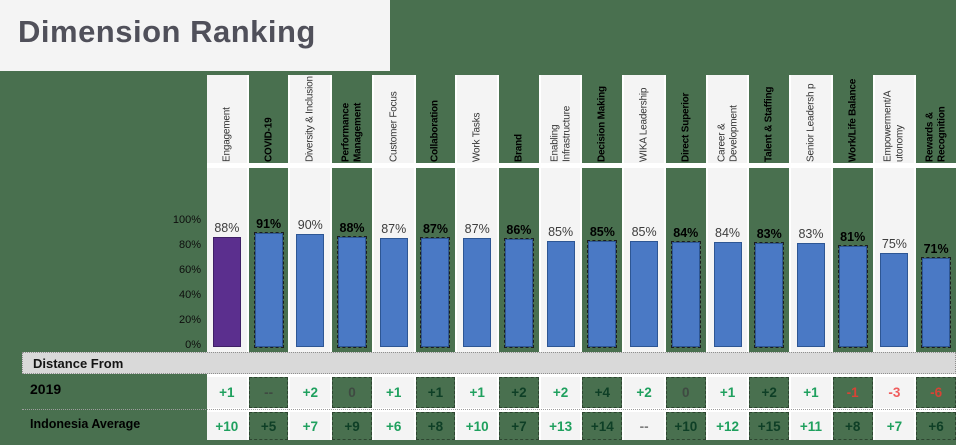  What do you see at coordinates (227, 134) in the screenshot?
I see `dimension-header-label: Engagement` at bounding box center [227, 134].